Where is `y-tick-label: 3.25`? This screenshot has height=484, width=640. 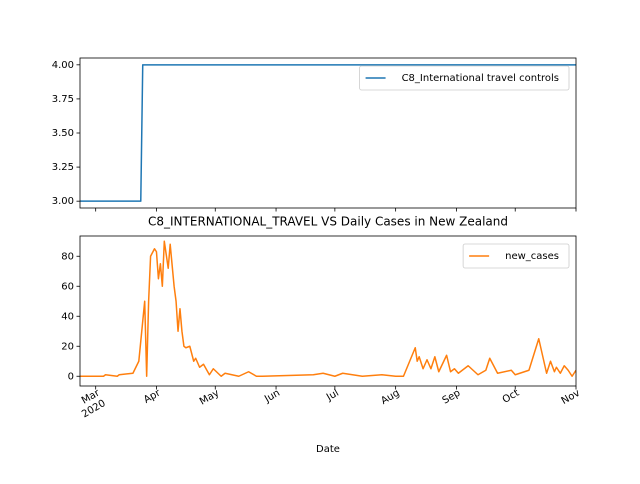 y-tick-label: 3.25 is located at coordinates (63, 167).